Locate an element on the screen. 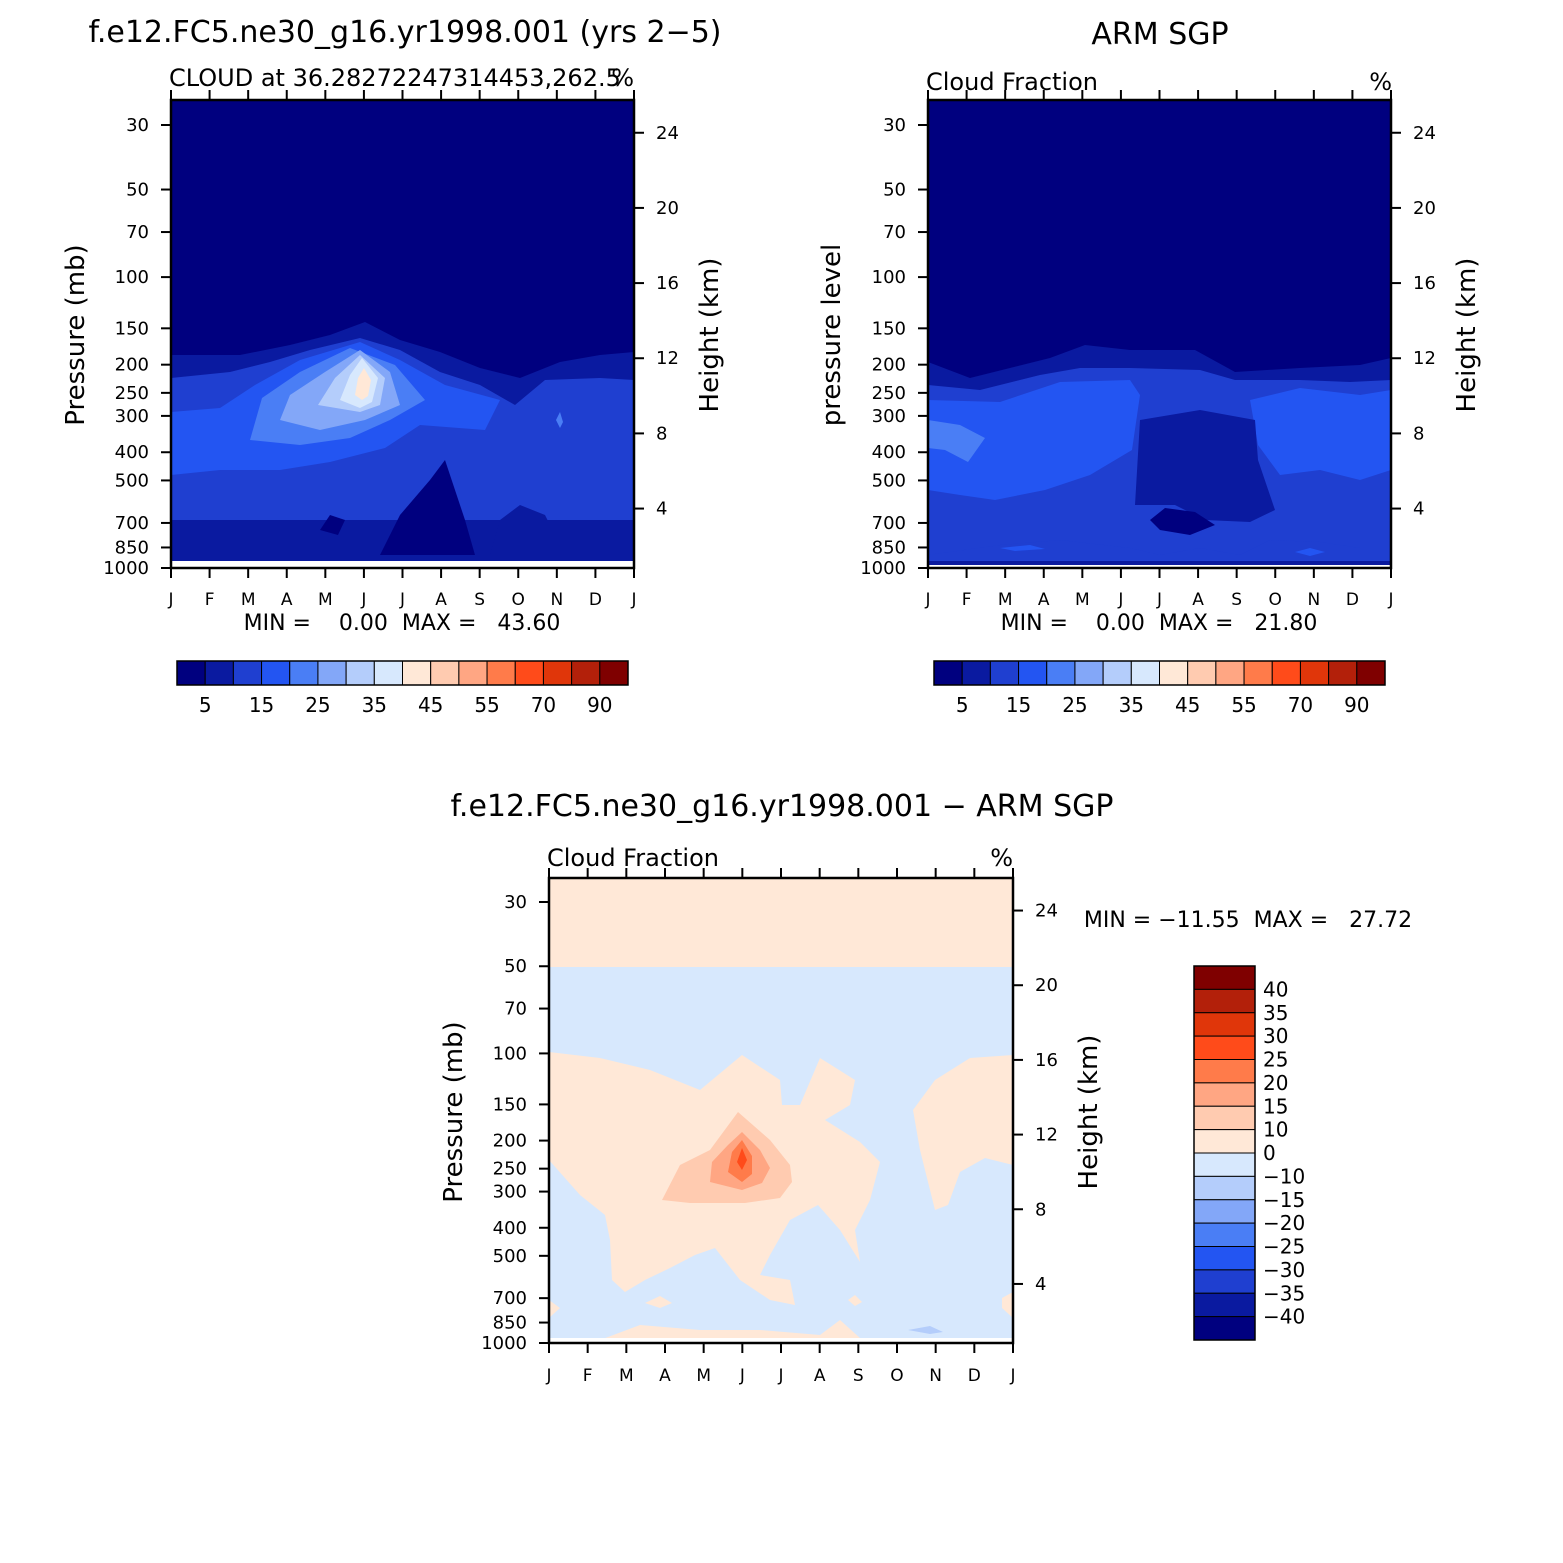 The image size is (1563, 1563). contour-level-pos-speck3 is located at coordinates (1007, 1305).